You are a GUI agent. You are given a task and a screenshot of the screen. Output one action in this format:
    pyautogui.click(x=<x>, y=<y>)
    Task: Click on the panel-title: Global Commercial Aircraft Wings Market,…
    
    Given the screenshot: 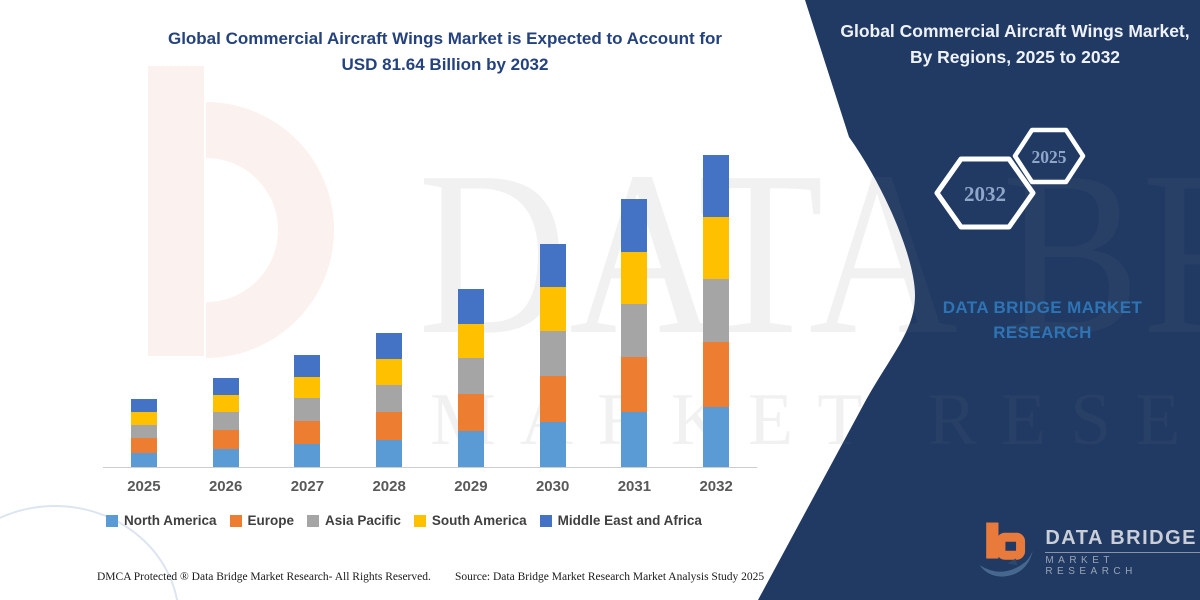 What is the action you would take?
    pyautogui.click(x=1015, y=44)
    